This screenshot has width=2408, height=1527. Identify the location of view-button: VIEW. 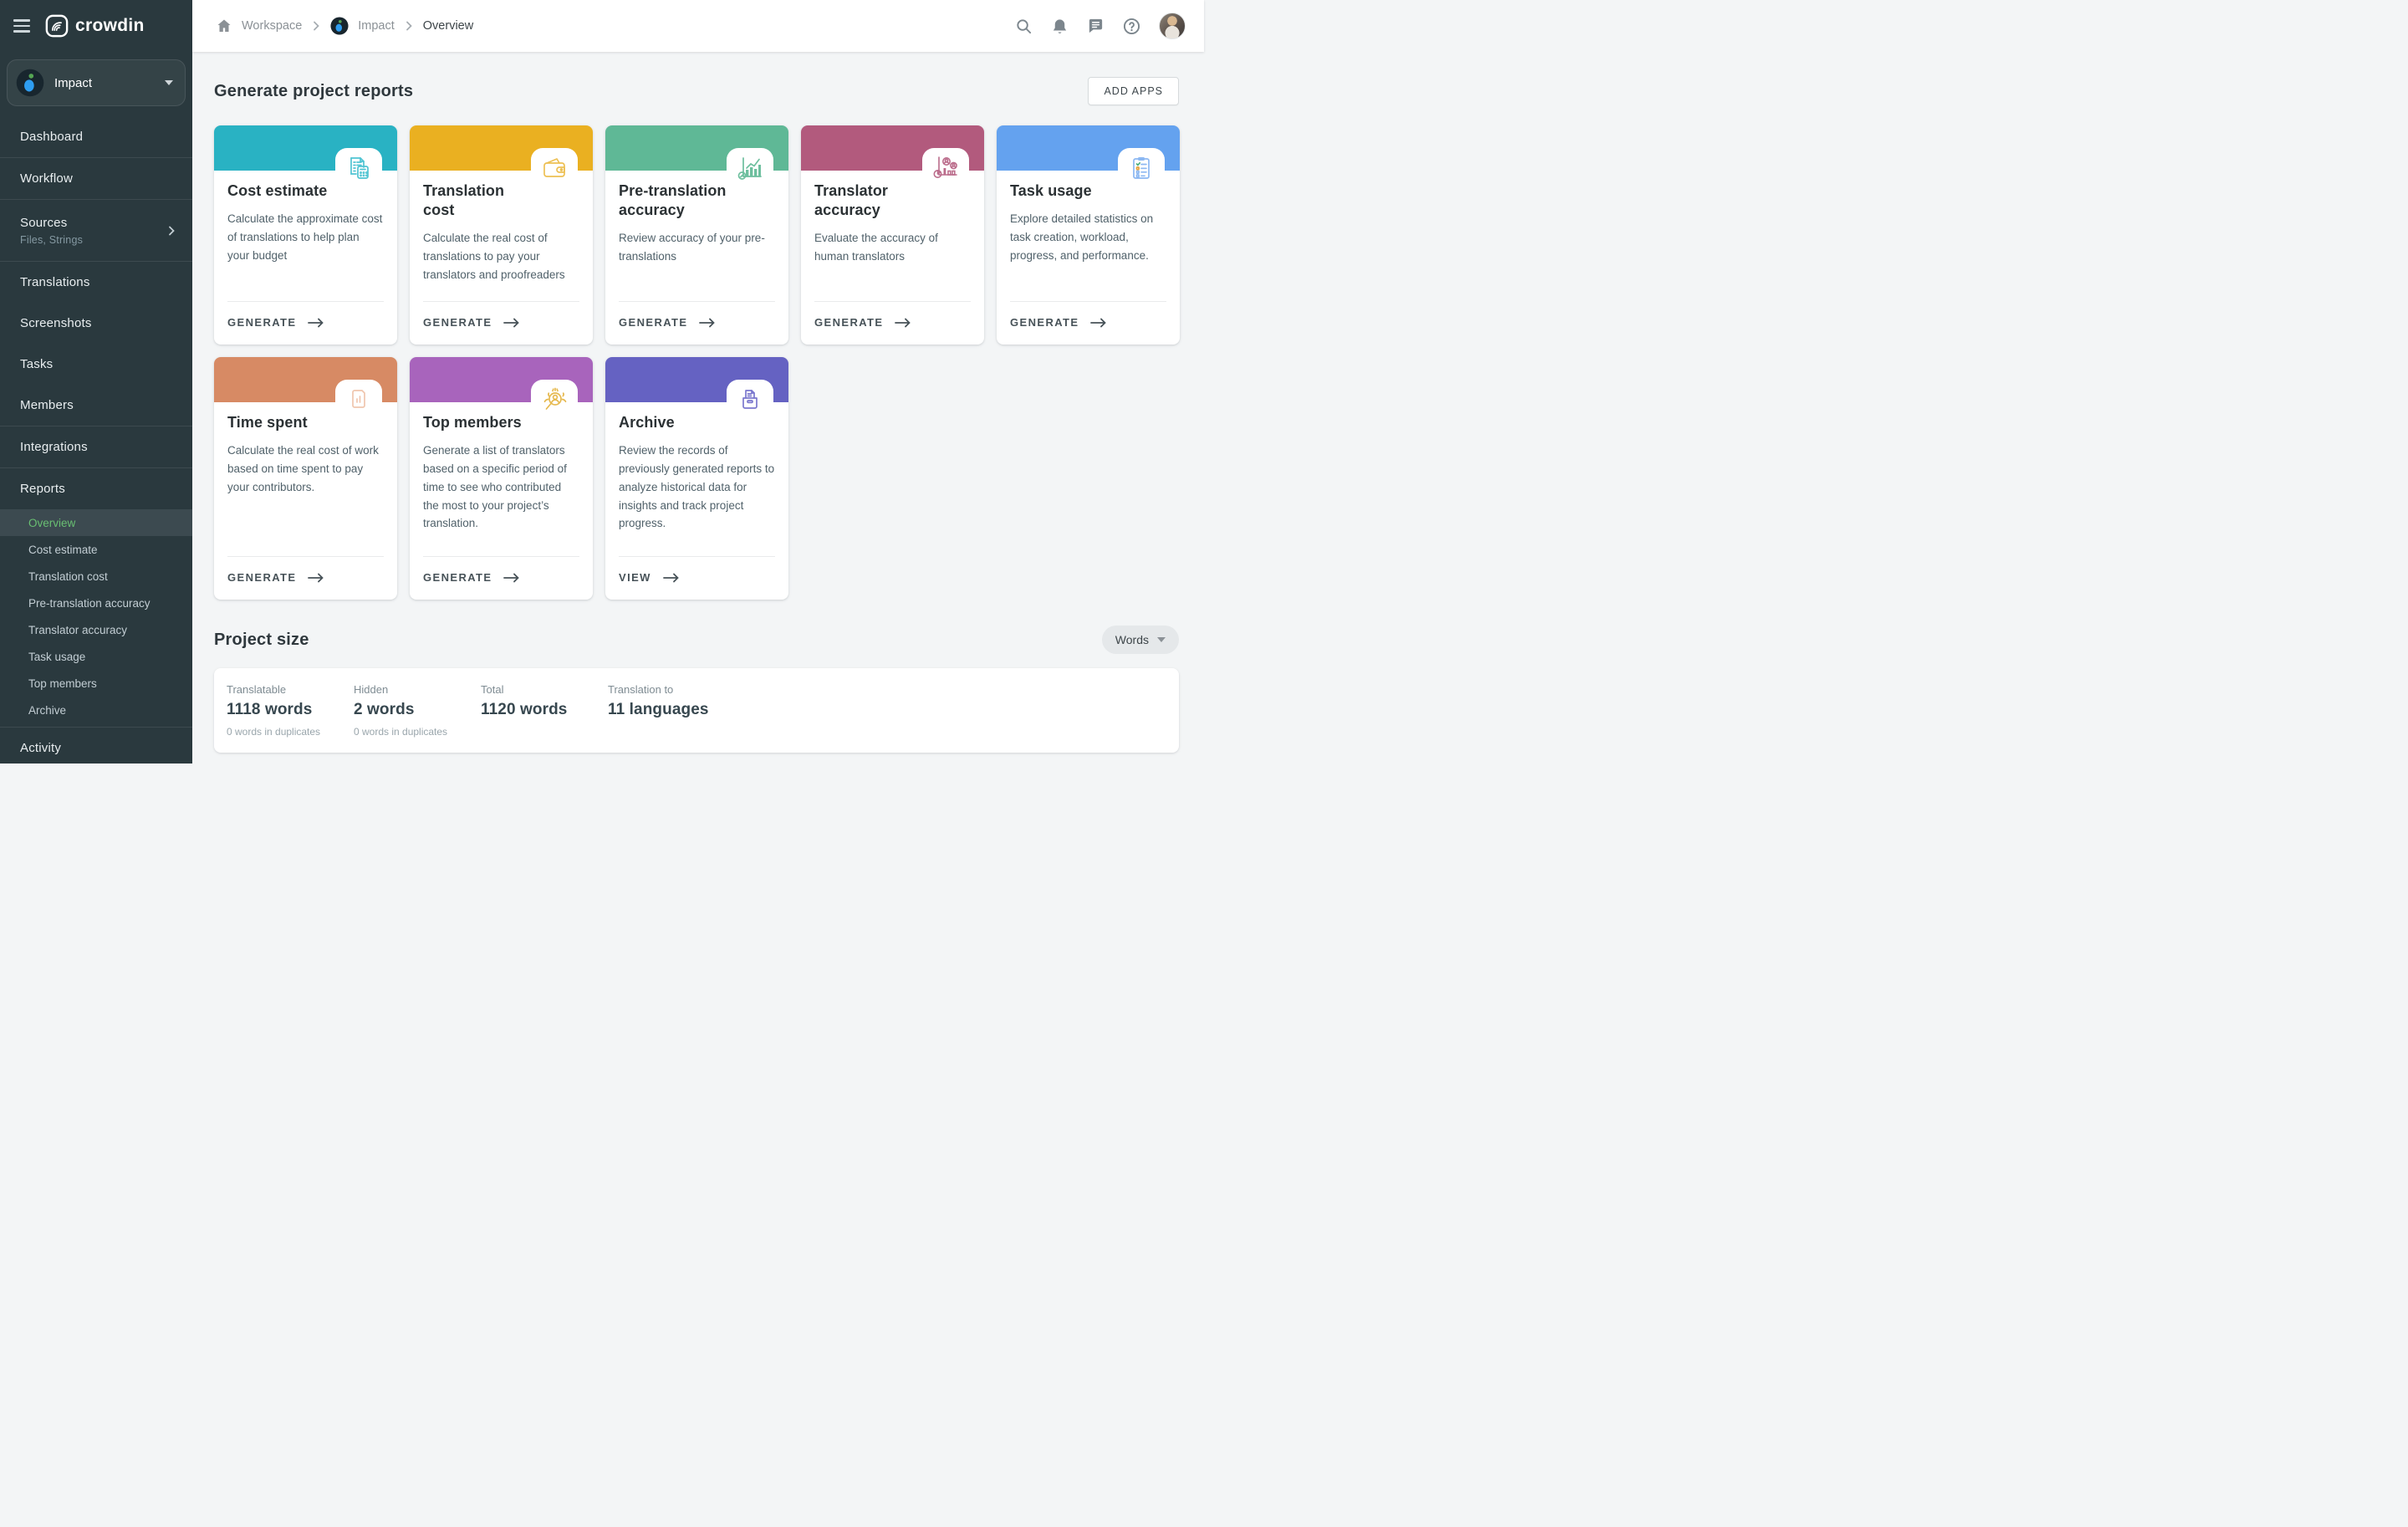
(697, 578).